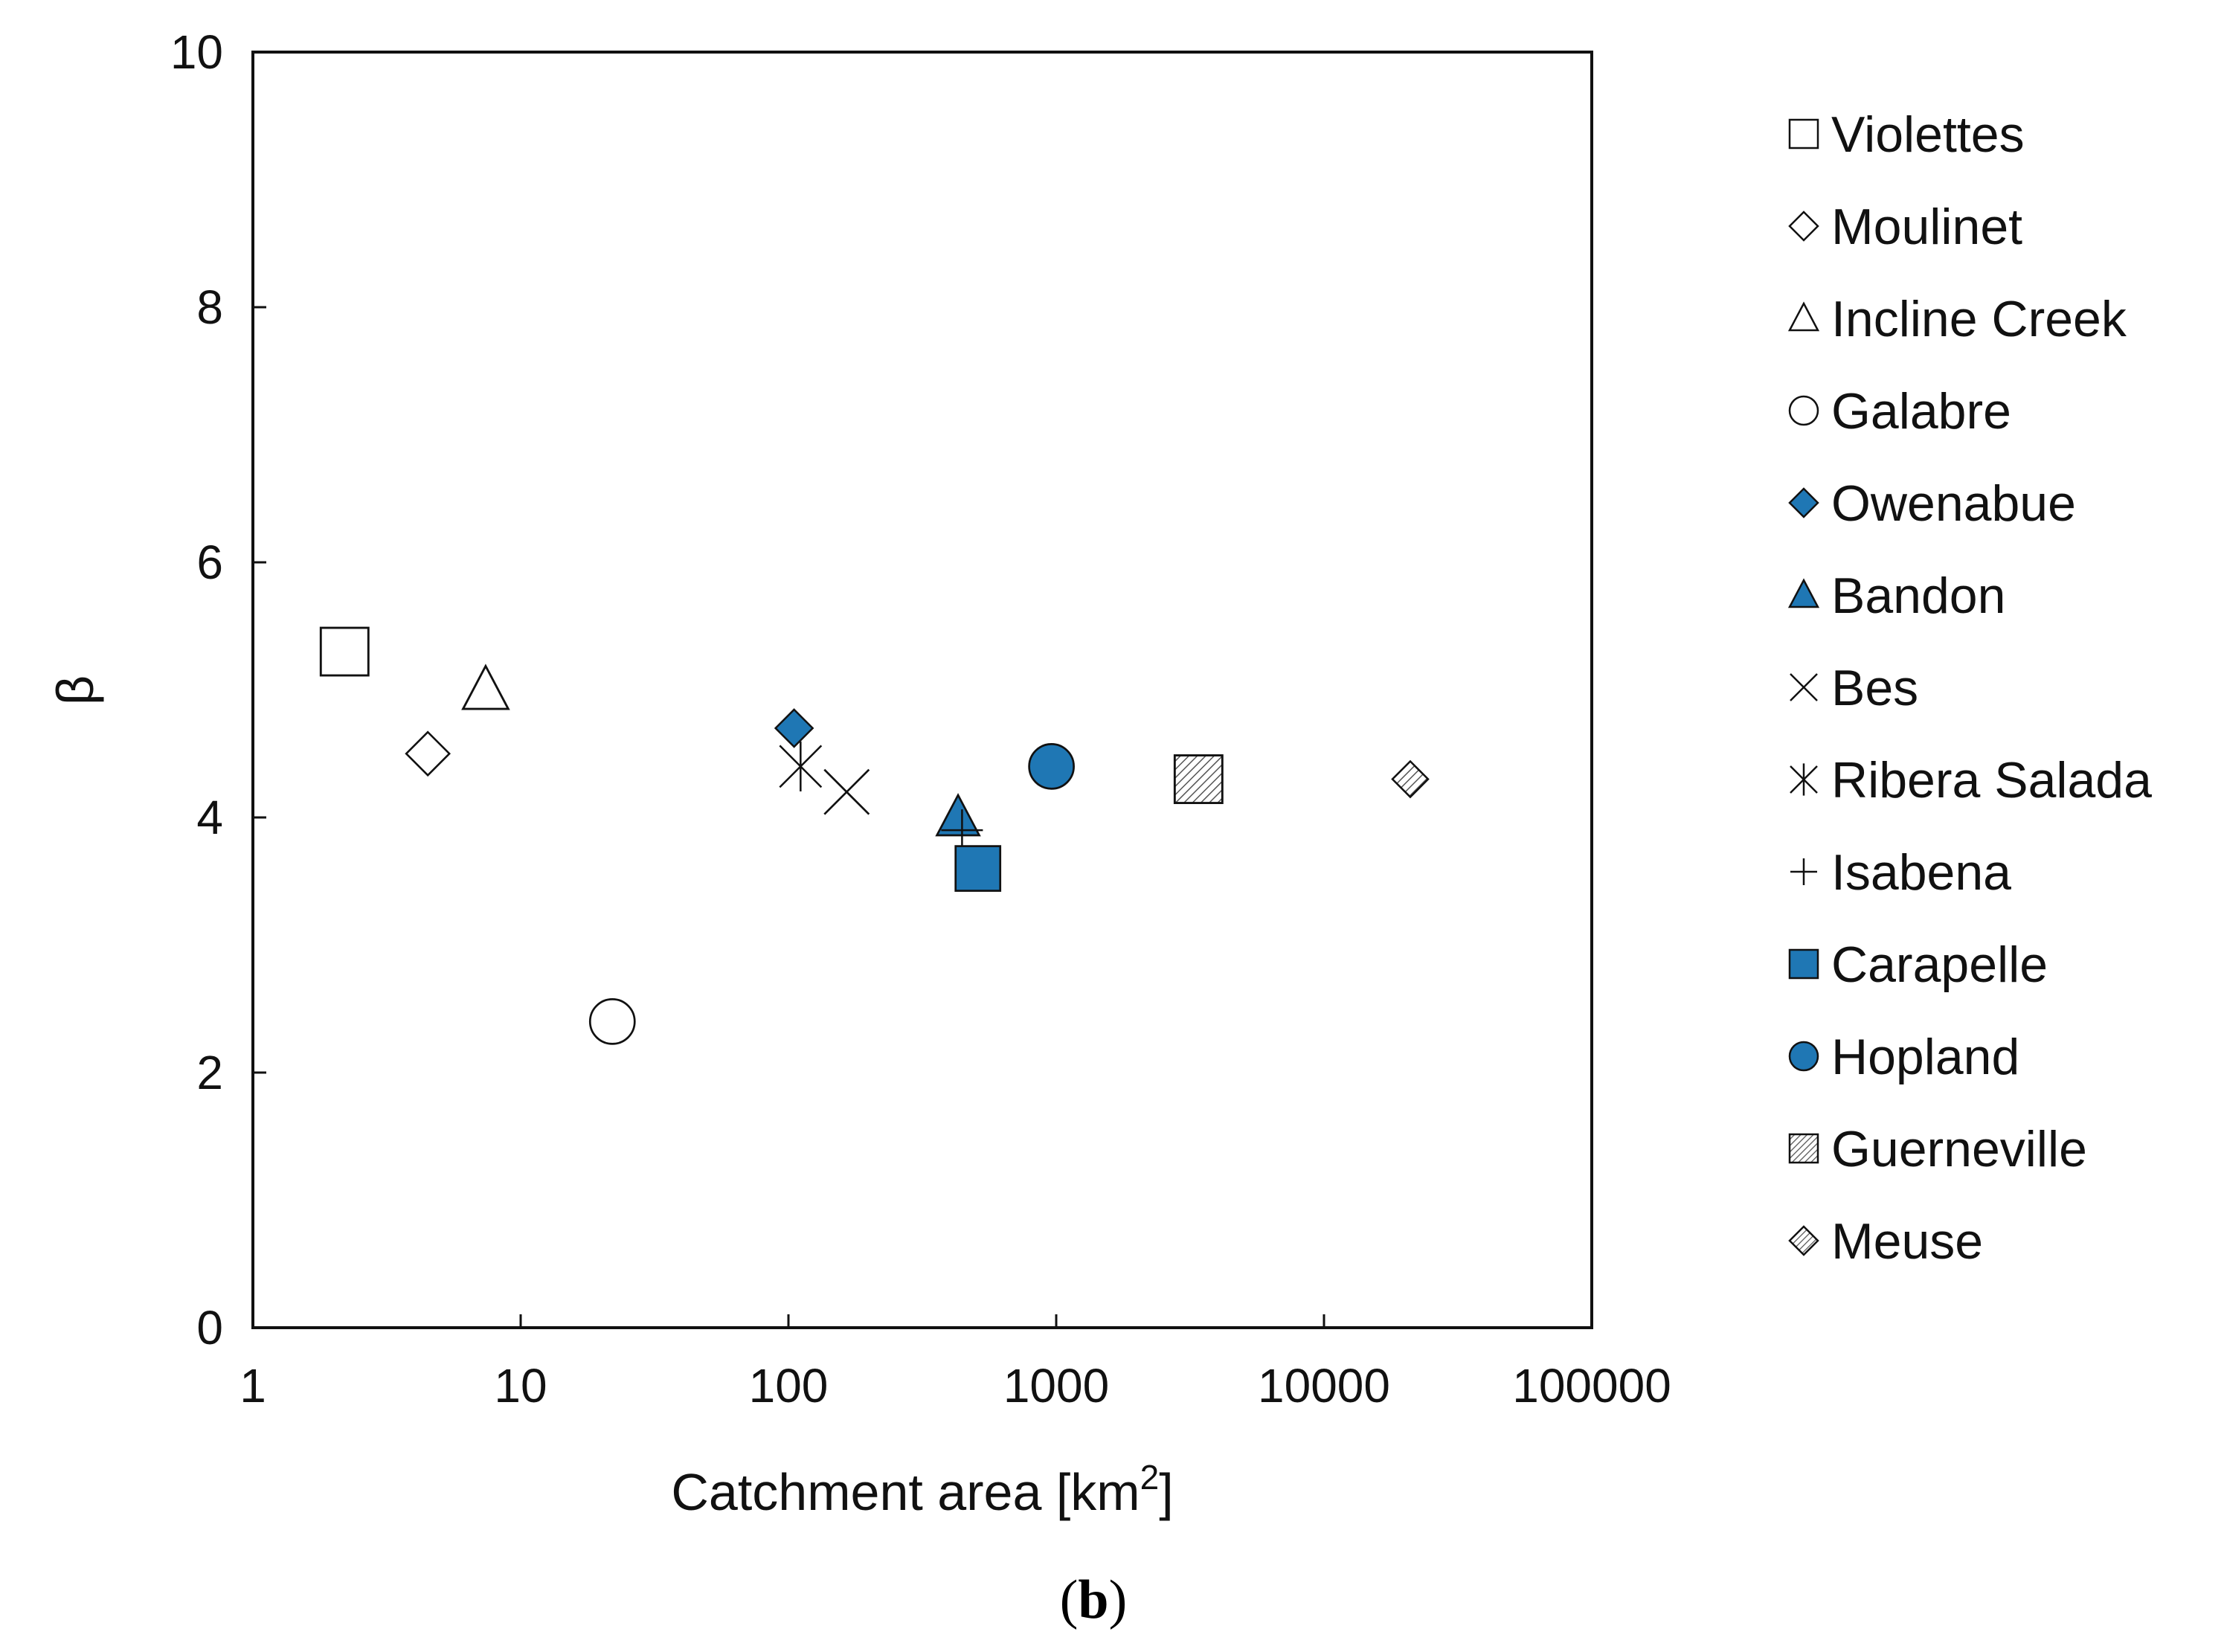  What do you see at coordinates (1979, 319) in the screenshot?
I see `legend-label: Incline Creek` at bounding box center [1979, 319].